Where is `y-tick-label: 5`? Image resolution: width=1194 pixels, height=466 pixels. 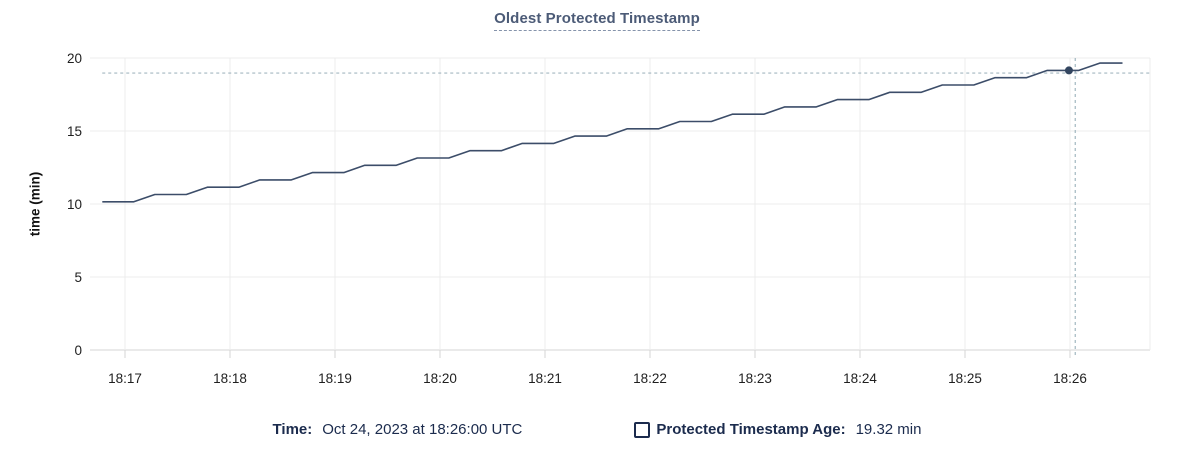
y-tick-label: 5 is located at coordinates (78, 277).